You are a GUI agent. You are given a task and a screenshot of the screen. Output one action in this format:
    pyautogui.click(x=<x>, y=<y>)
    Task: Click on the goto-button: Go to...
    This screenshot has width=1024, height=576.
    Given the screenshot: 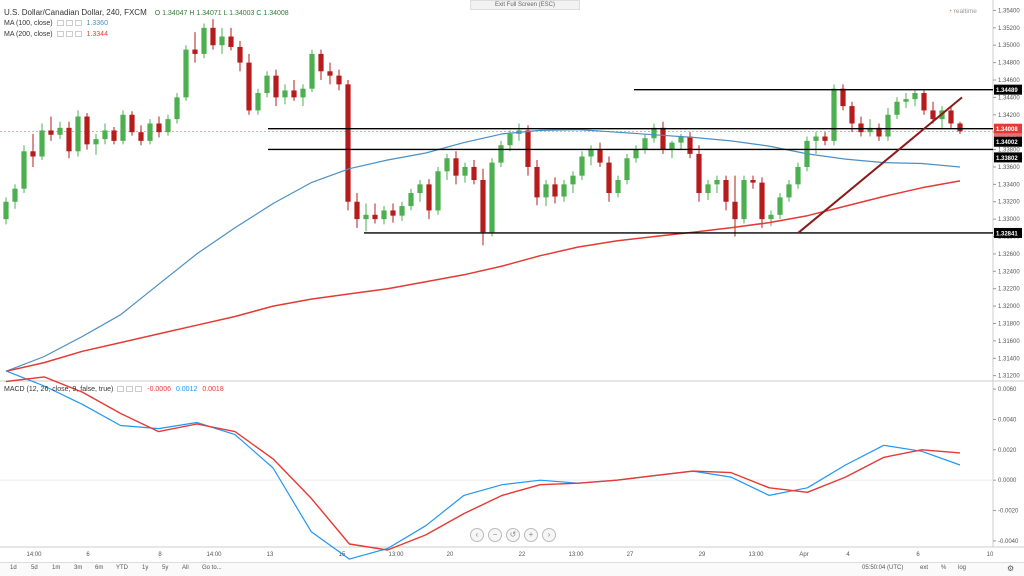 What is the action you would take?
    pyautogui.click(x=212, y=568)
    